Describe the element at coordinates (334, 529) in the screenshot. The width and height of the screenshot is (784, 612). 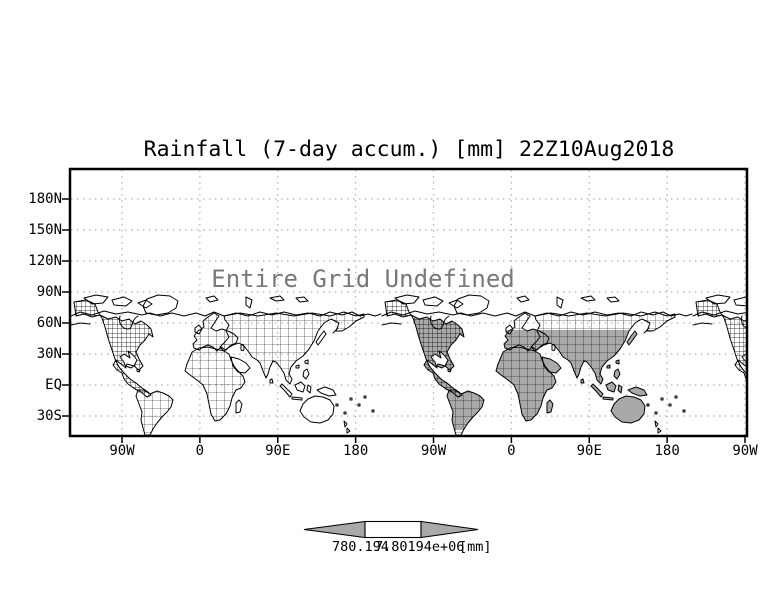
I see `colorbar-left-arrow` at that location.